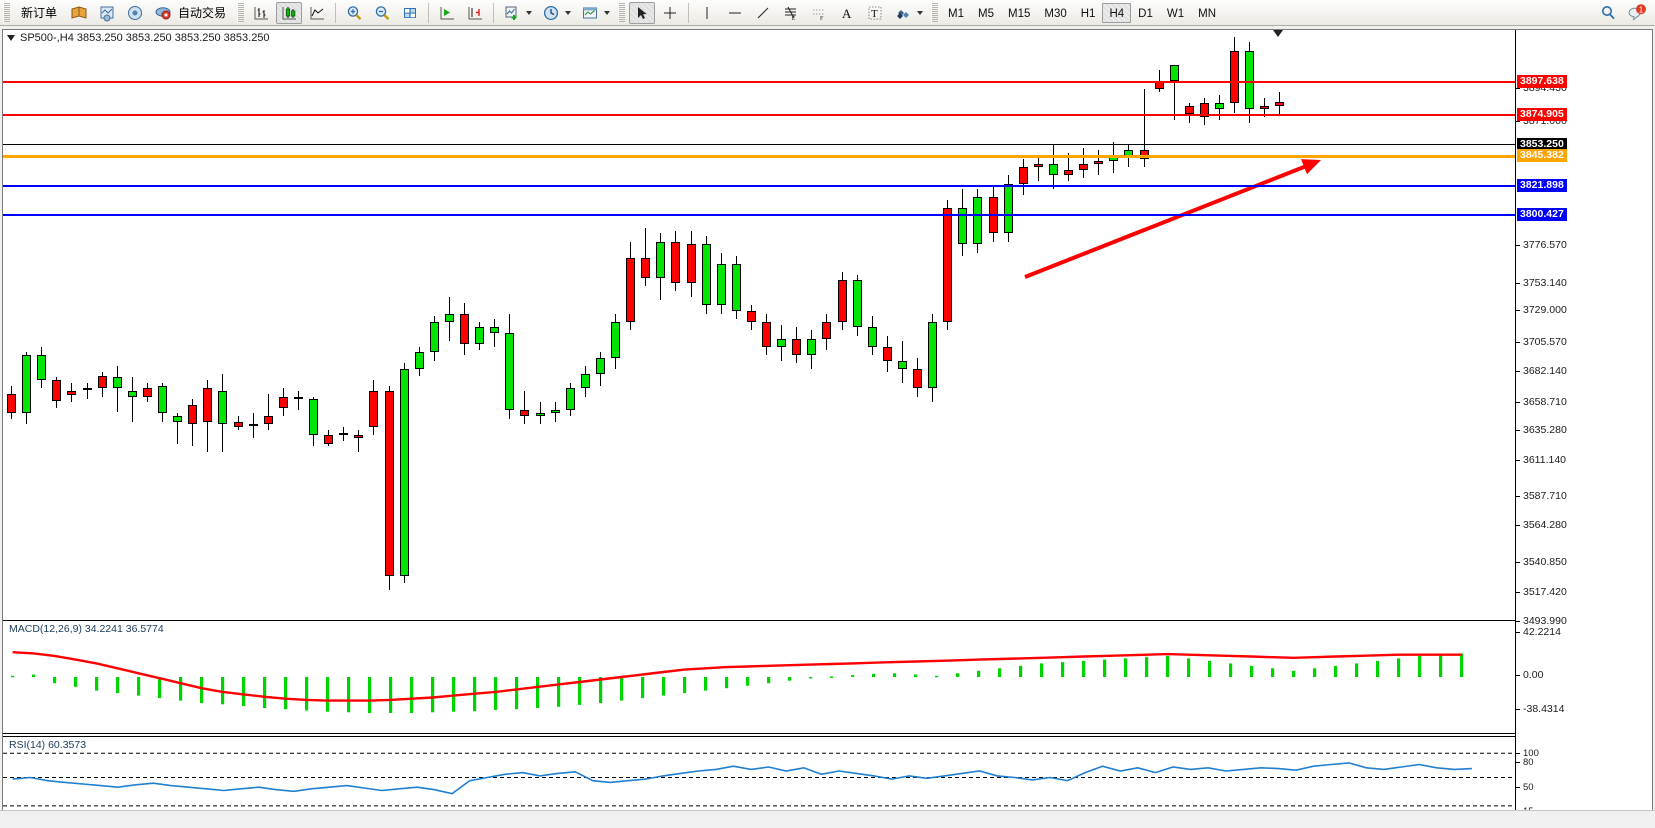 The image size is (1655, 828). Describe the element at coordinates (517, 13) in the screenshot. I see `indicators-button` at that location.